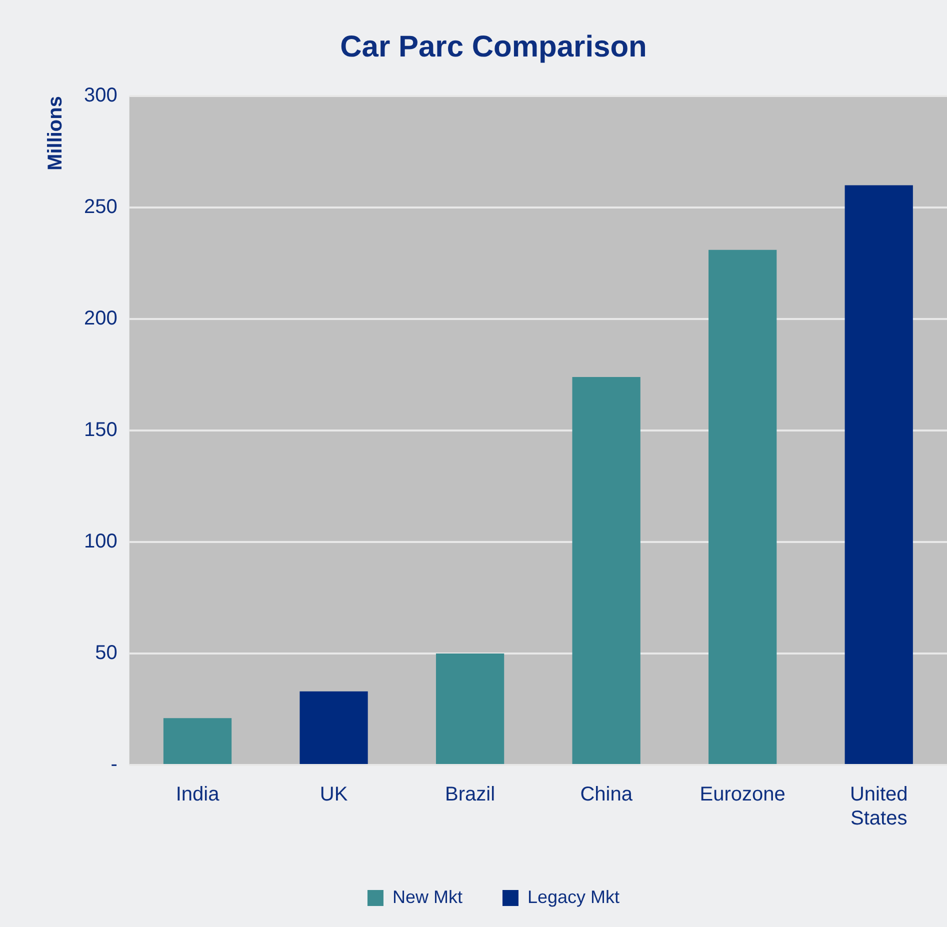 This screenshot has width=947, height=927. Describe the element at coordinates (101, 95) in the screenshot. I see `y-tick-label: 300` at that location.